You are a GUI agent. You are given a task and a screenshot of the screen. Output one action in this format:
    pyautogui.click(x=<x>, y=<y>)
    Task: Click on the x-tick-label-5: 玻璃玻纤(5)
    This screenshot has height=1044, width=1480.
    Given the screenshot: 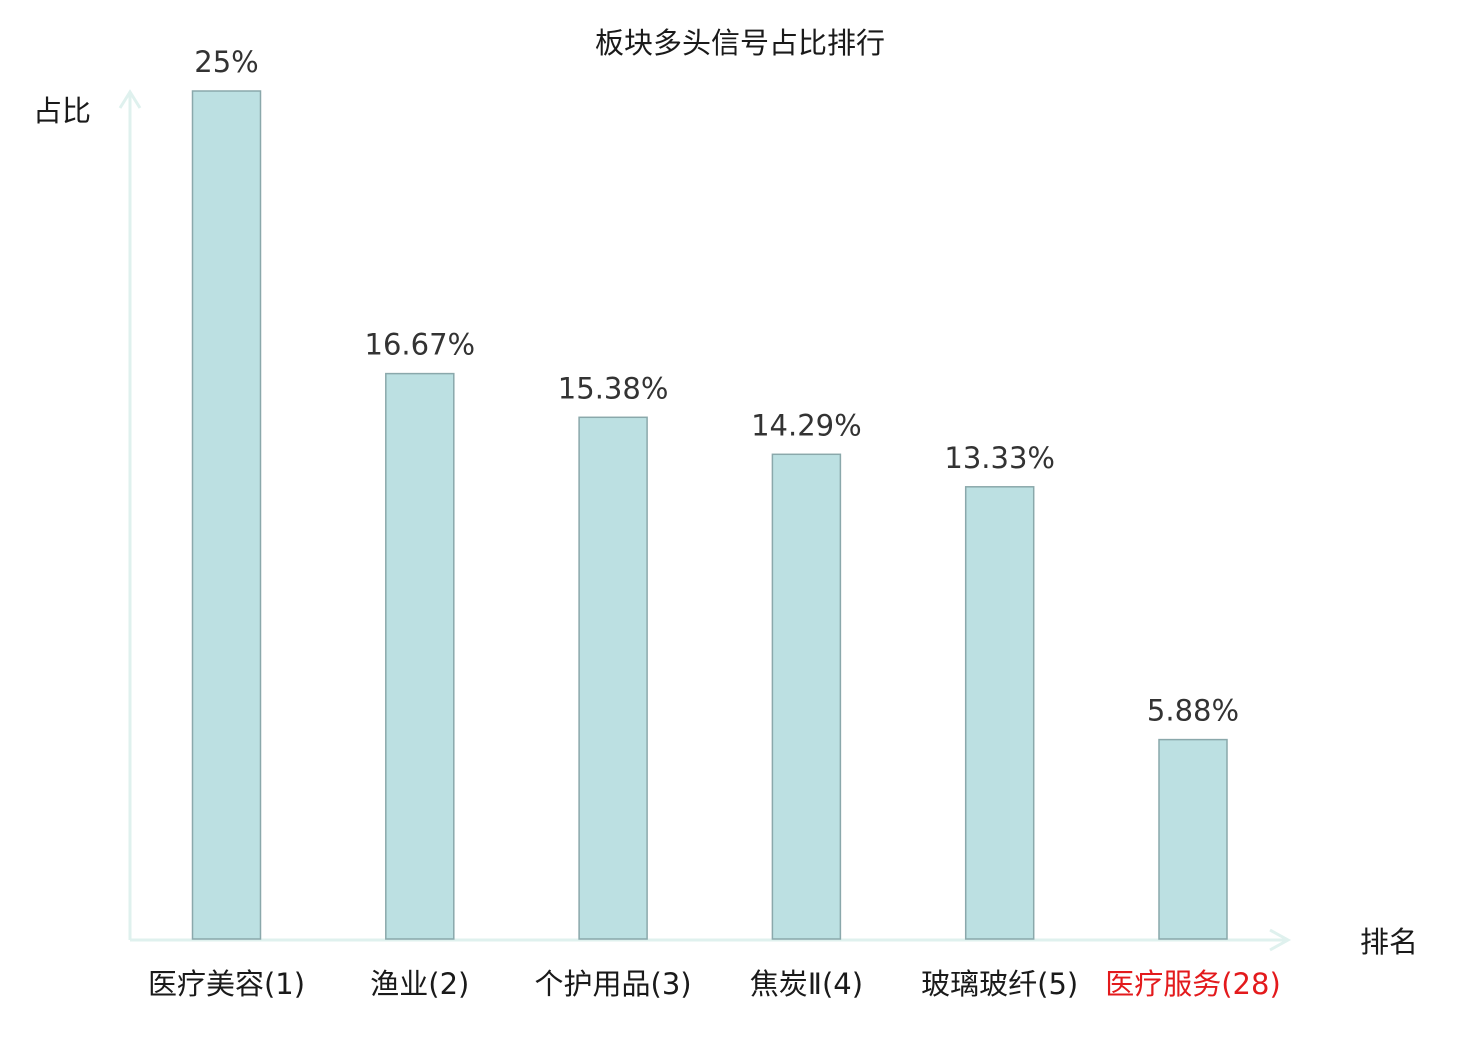 What is the action you would take?
    pyautogui.click(x=999, y=984)
    